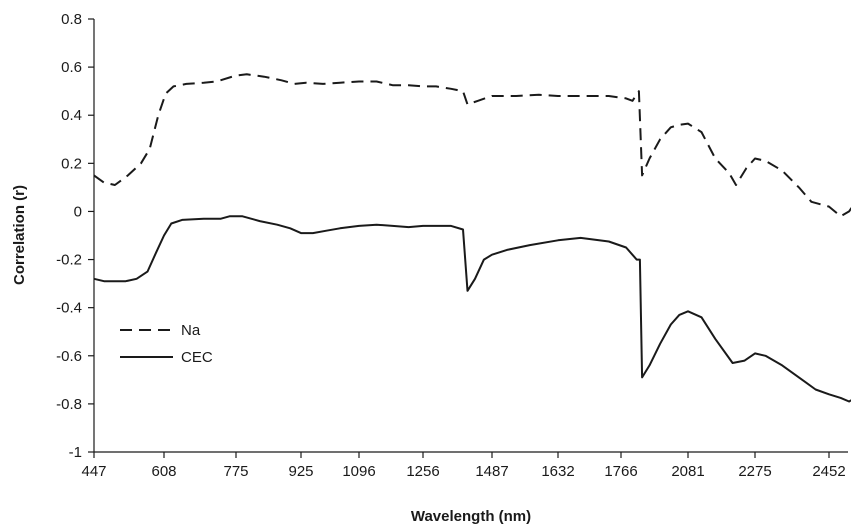 The width and height of the screenshot is (851, 529). I want to click on x-tick-label: 1487, so click(491, 471).